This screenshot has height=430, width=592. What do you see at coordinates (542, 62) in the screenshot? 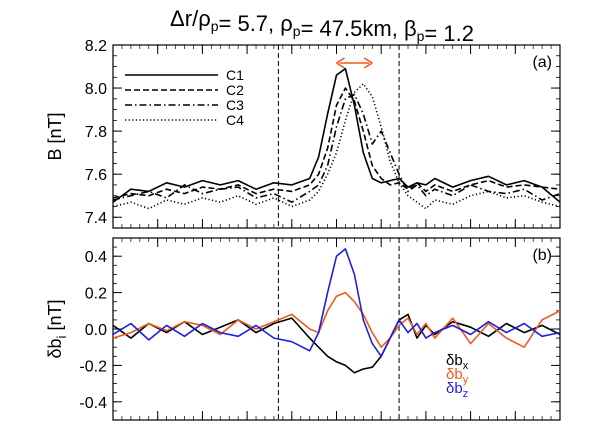
I see `panel-tag: (a)` at bounding box center [542, 62].